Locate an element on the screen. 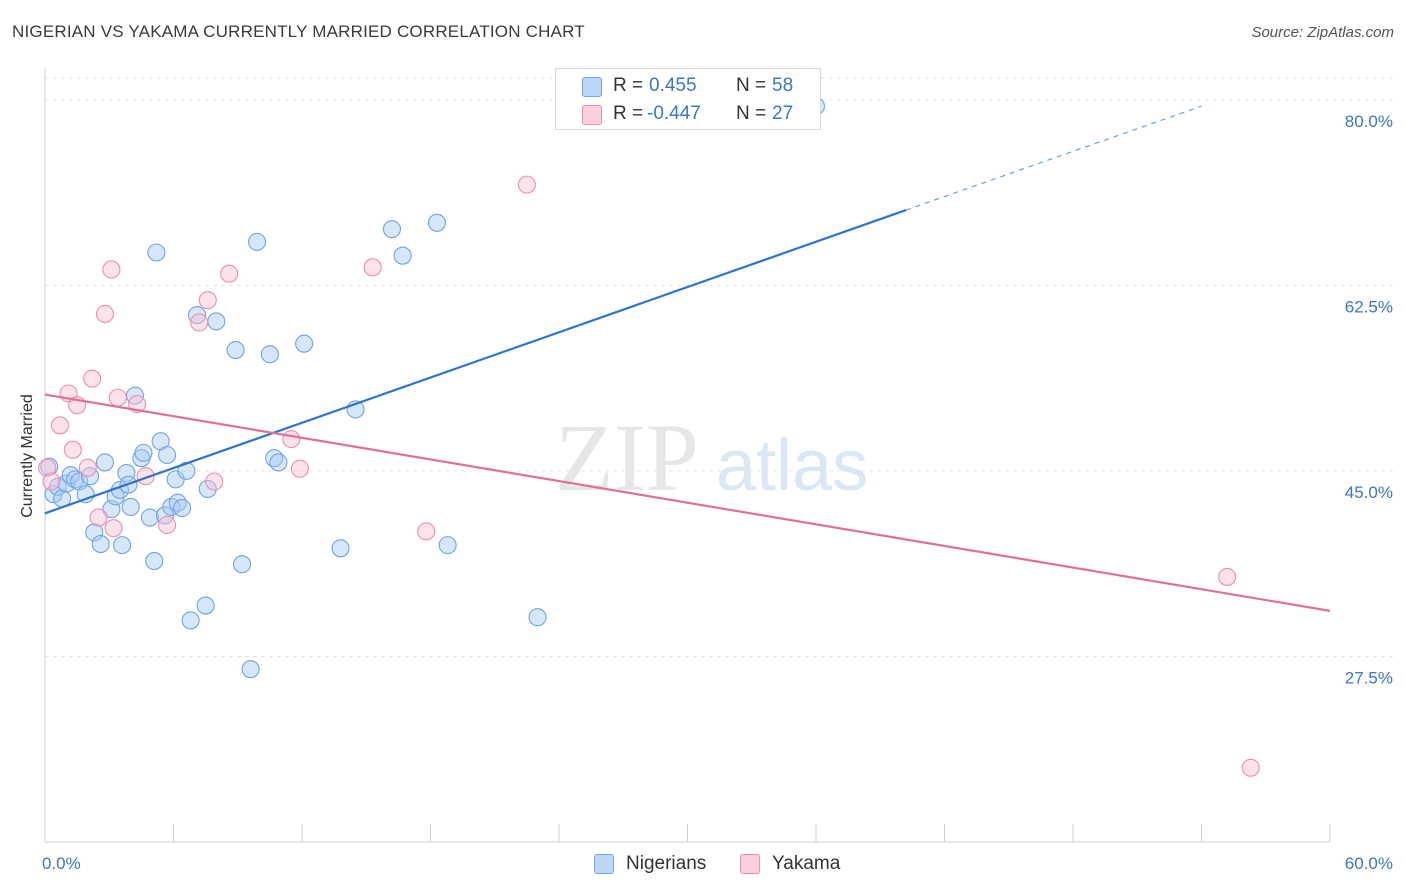  yakama-legend-swatch is located at coordinates (750, 864).